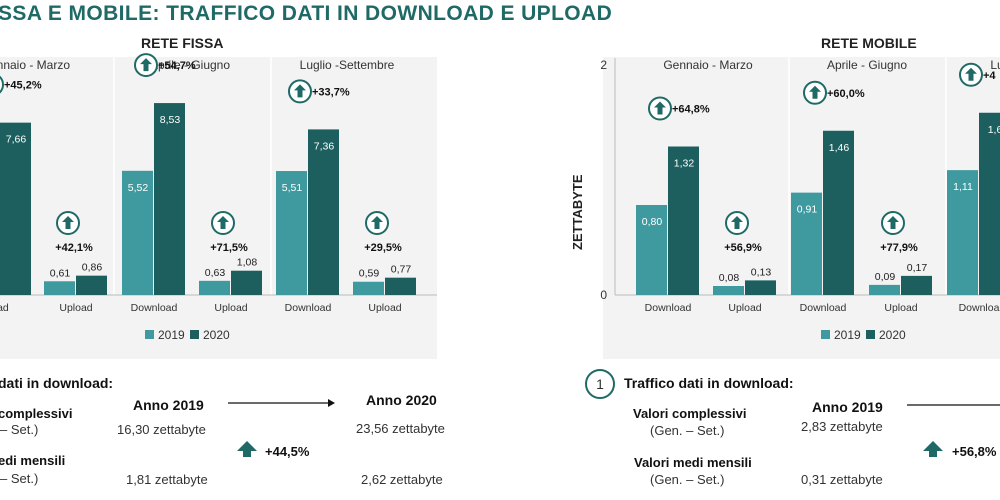 The width and height of the screenshot is (1000, 500). I want to click on group-label: Lugli, so click(995, 65).